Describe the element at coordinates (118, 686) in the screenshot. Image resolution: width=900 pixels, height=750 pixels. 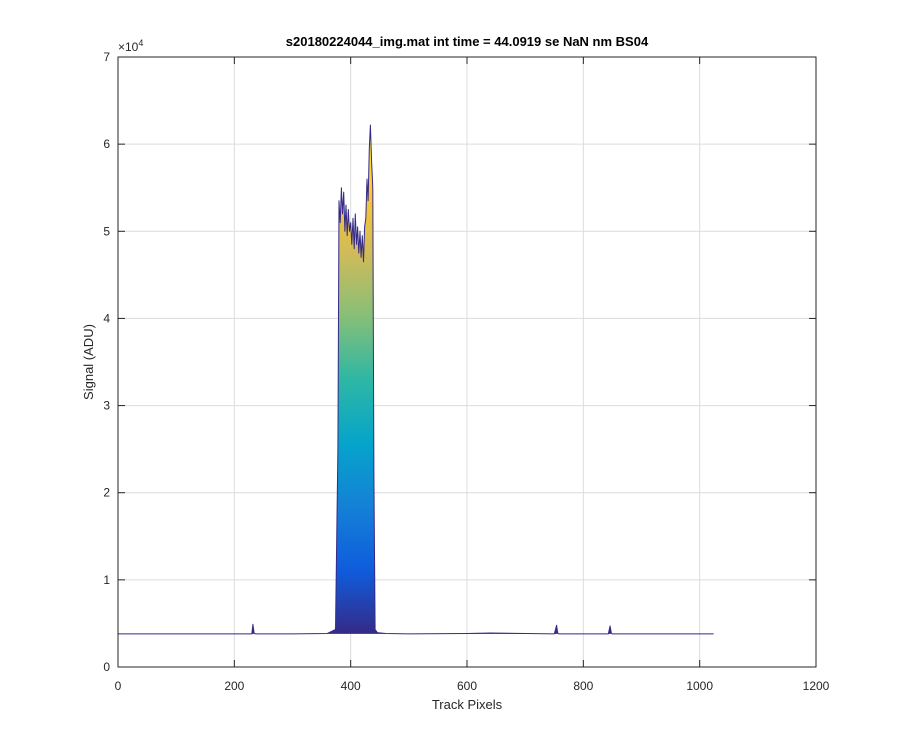
I see `x-tick-label: 0` at that location.